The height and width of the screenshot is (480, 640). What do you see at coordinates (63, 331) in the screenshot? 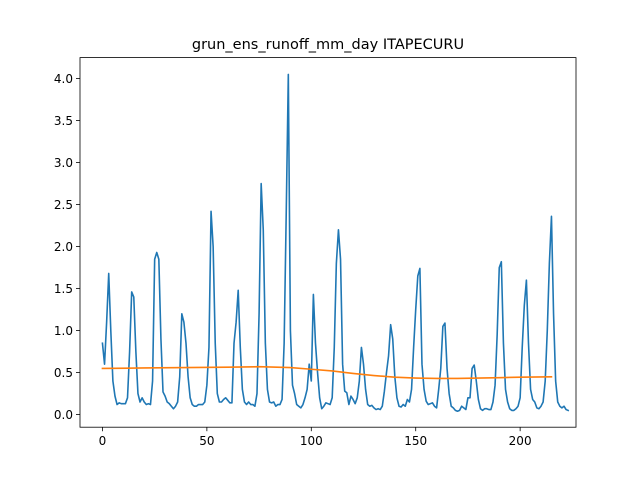
I see `y-tick-label: 1.0` at bounding box center [63, 331].